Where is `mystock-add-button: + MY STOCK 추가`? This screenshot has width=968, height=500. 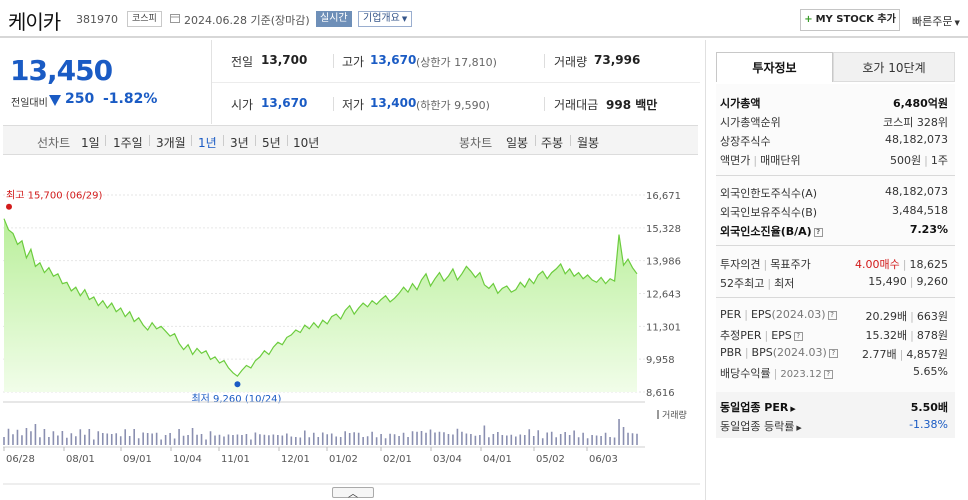
mystock-add-button: + MY STOCK 추가 is located at coordinates (850, 20).